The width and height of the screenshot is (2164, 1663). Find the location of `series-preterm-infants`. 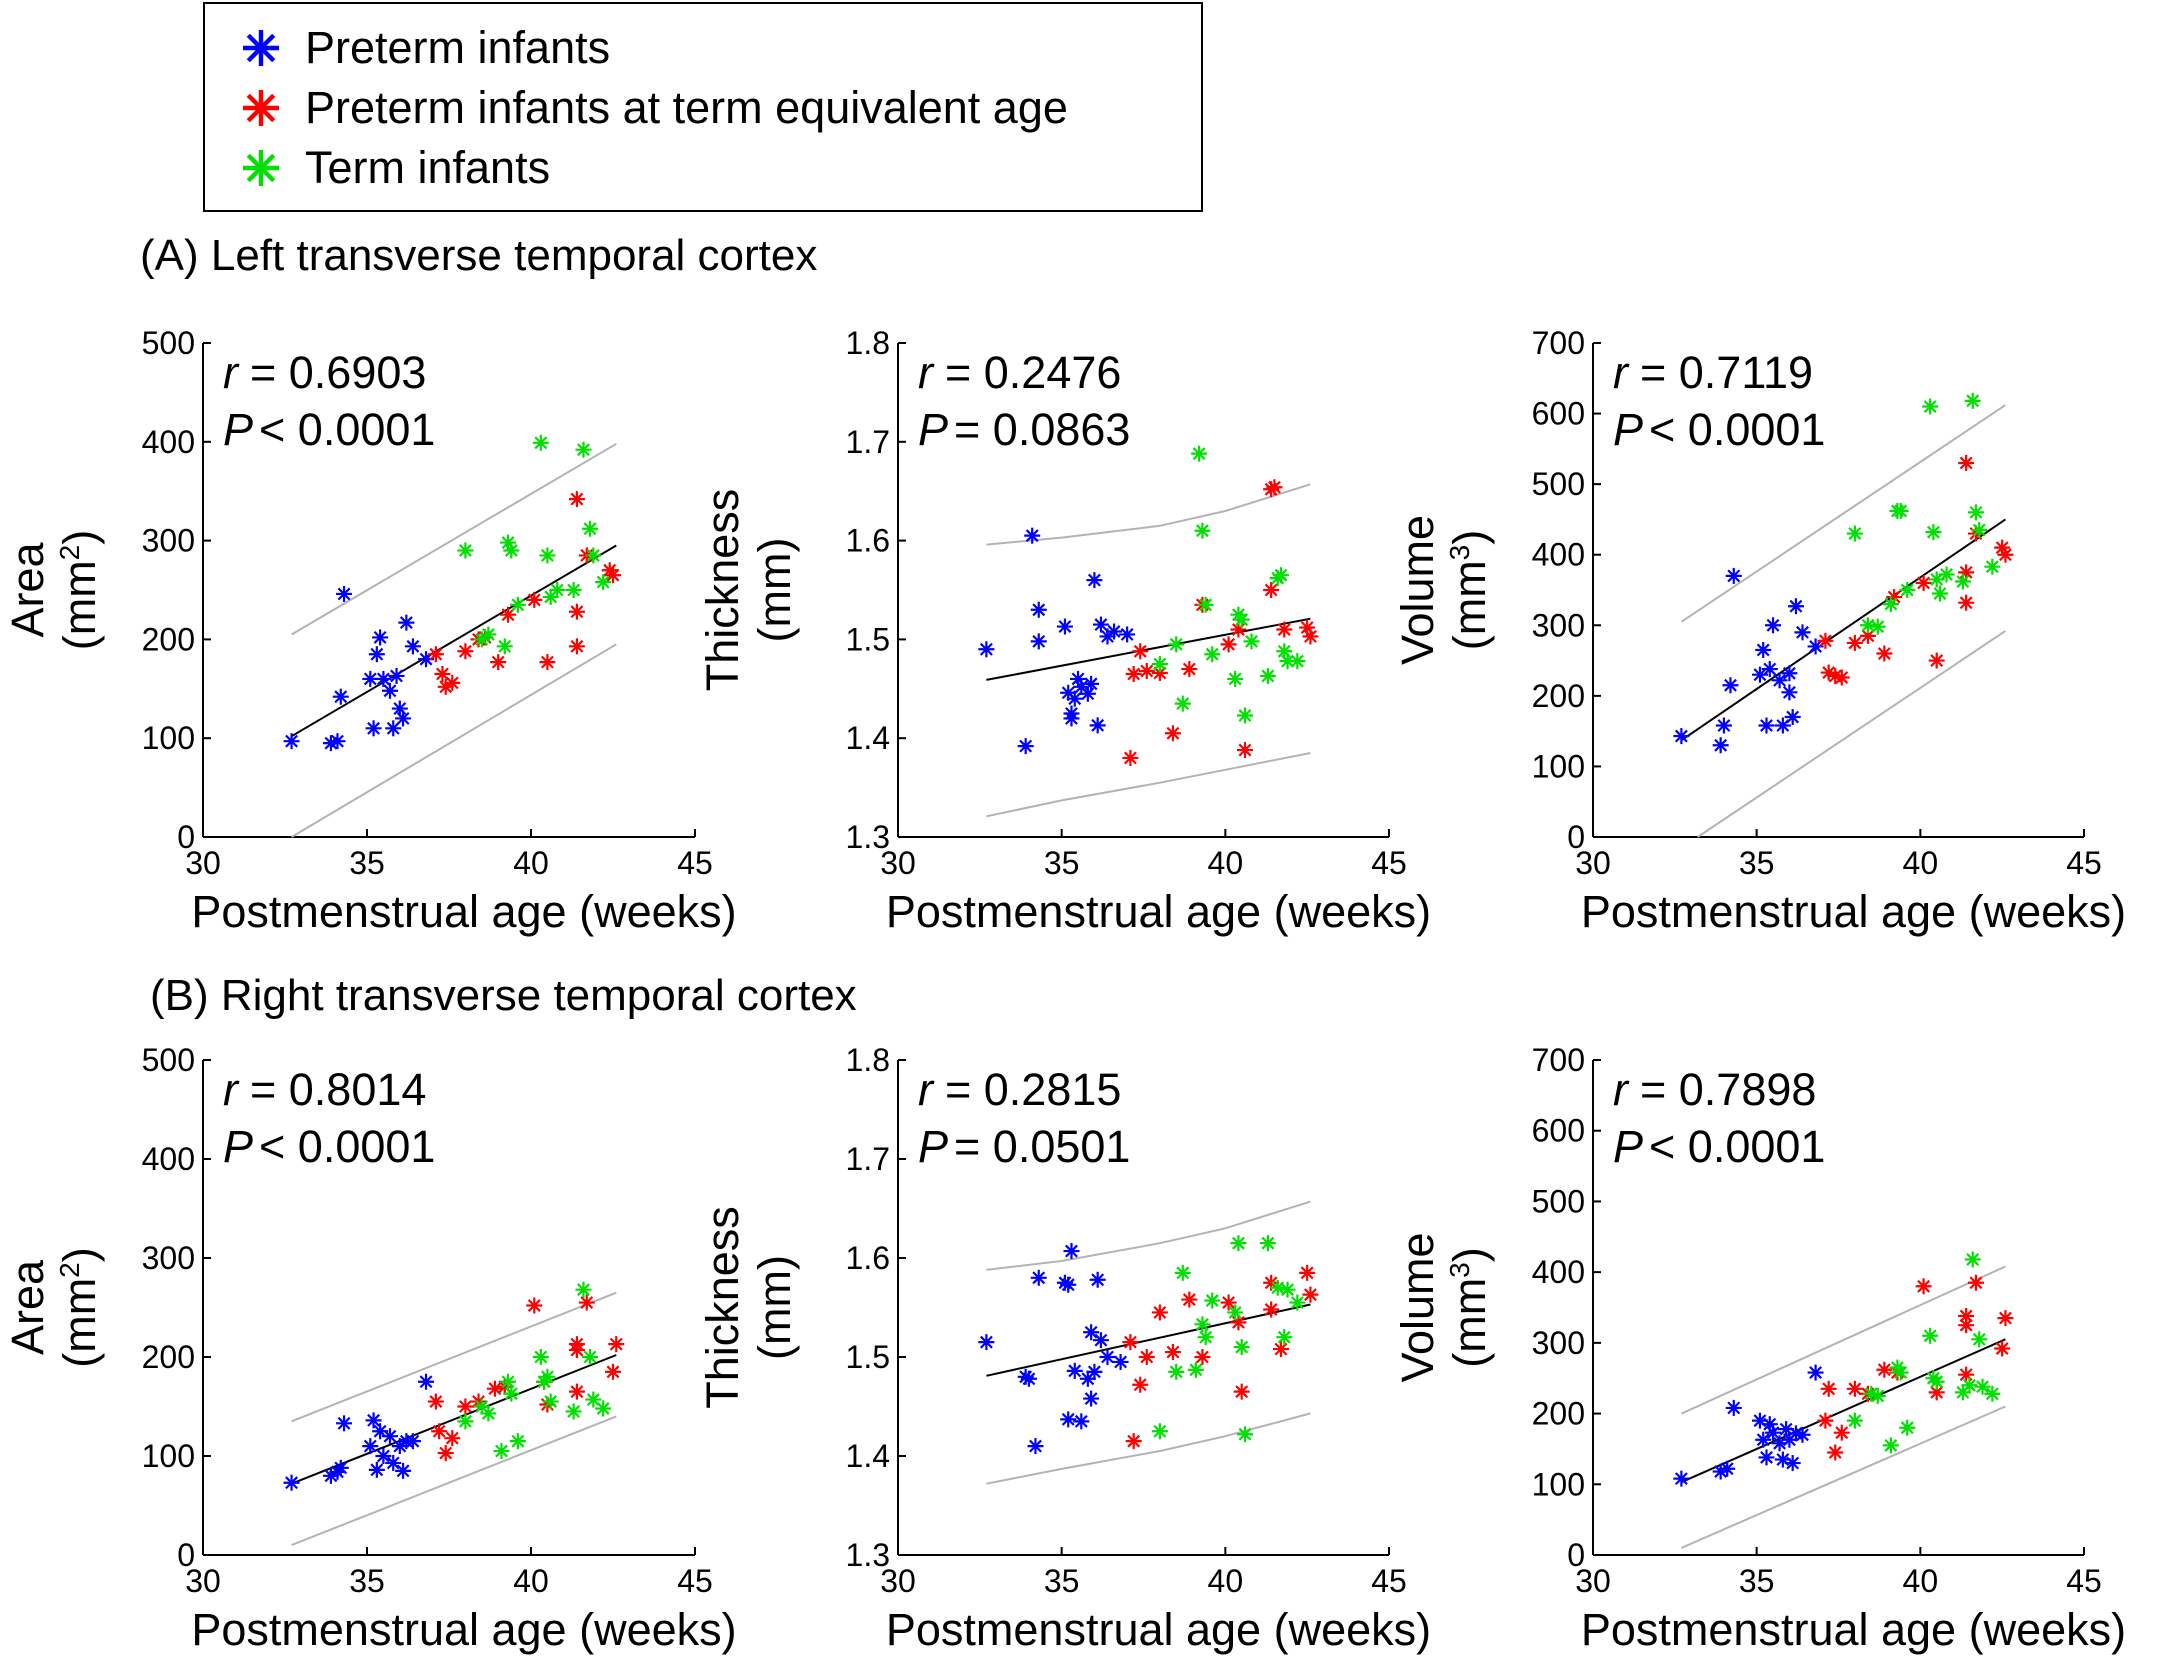

series-preterm-infants is located at coordinates (1748, 660).